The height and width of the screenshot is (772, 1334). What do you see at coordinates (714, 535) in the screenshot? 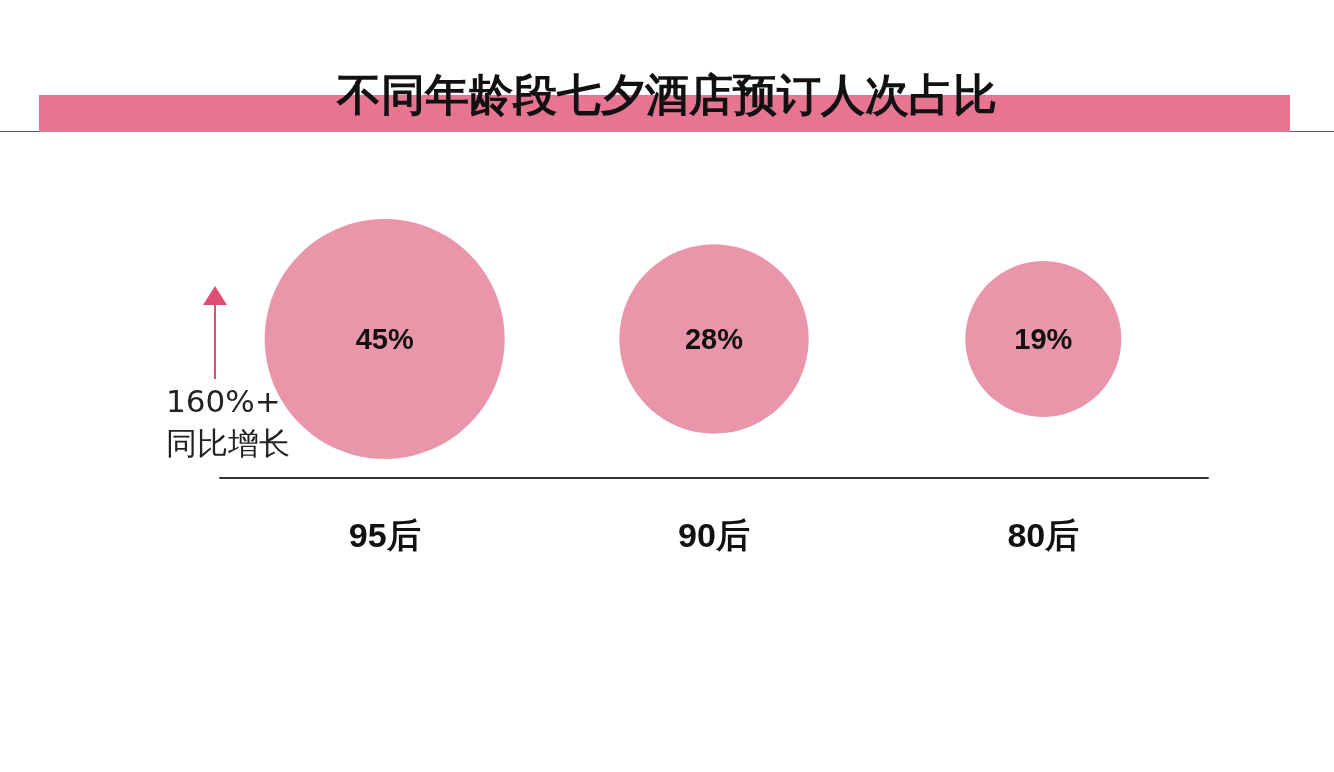
I see `category-label: 90后` at bounding box center [714, 535].